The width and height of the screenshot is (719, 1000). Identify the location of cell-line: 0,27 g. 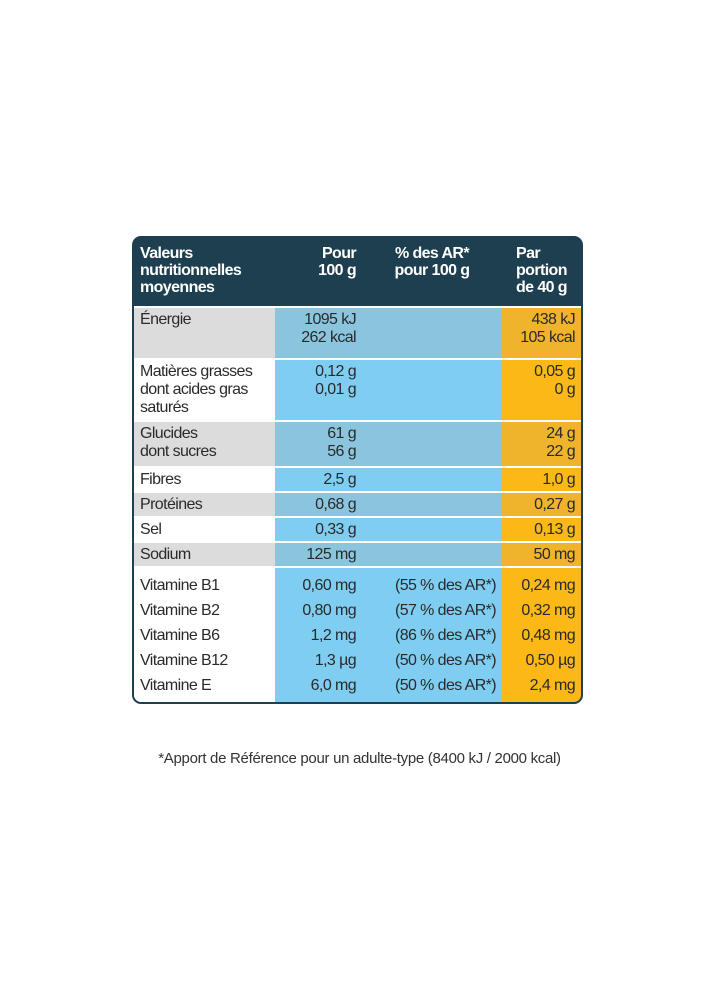
(554, 504).